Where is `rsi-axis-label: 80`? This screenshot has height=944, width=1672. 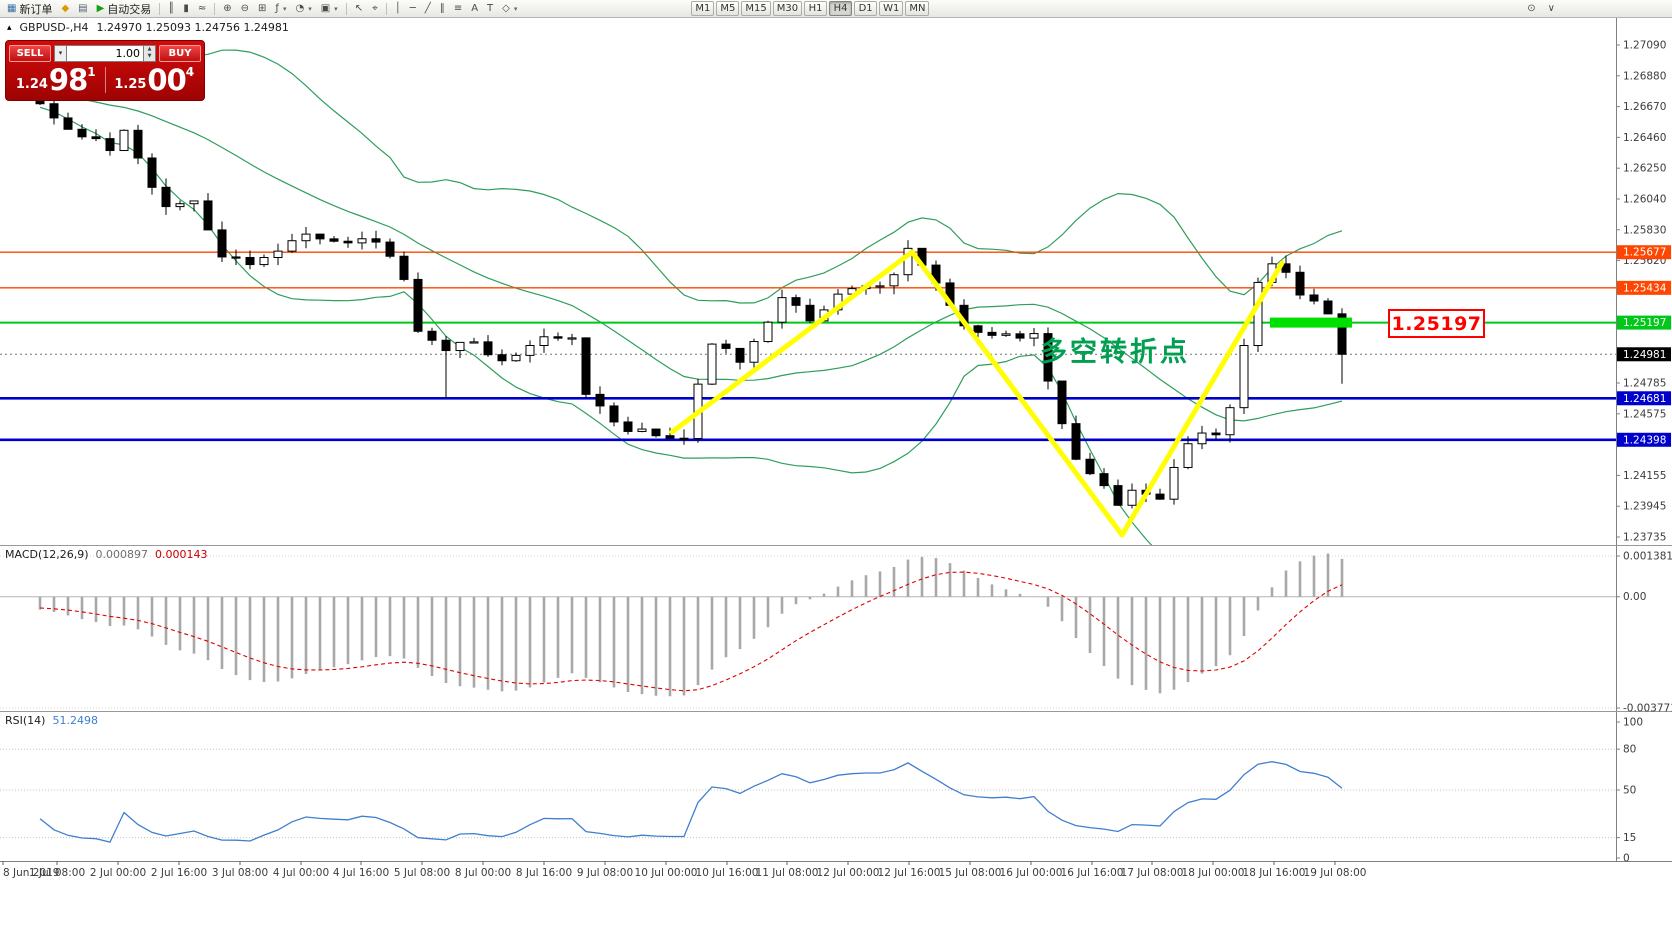
rsi-axis-label: 80 is located at coordinates (1629, 750).